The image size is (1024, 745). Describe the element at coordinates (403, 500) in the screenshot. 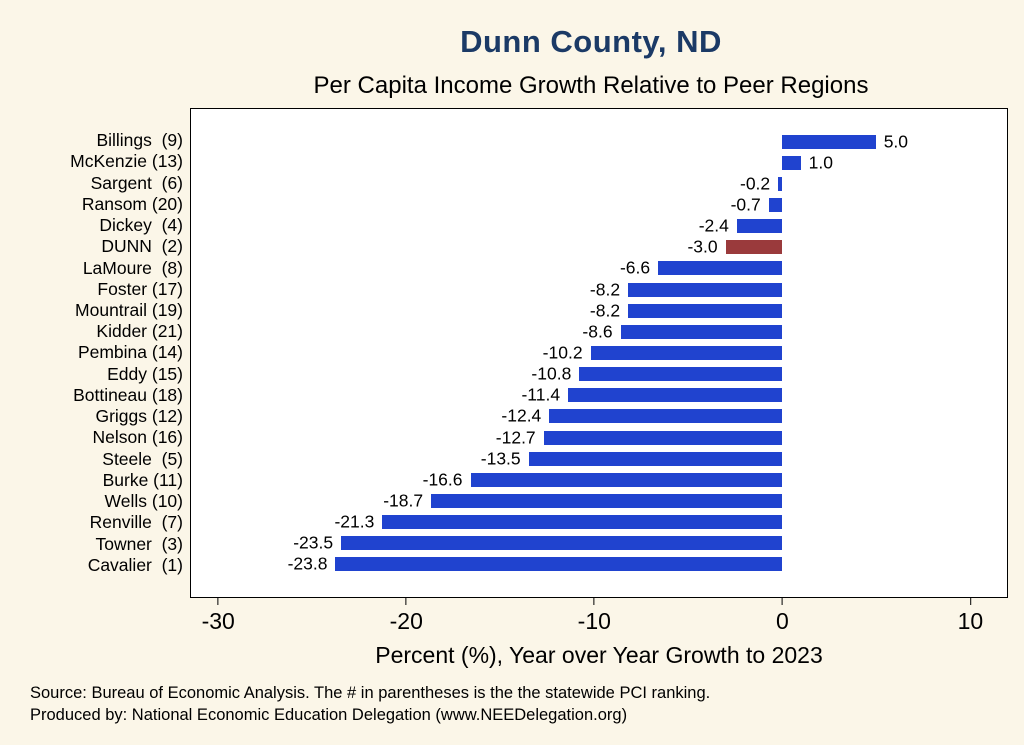

I see `value-label: -18.7` at that location.